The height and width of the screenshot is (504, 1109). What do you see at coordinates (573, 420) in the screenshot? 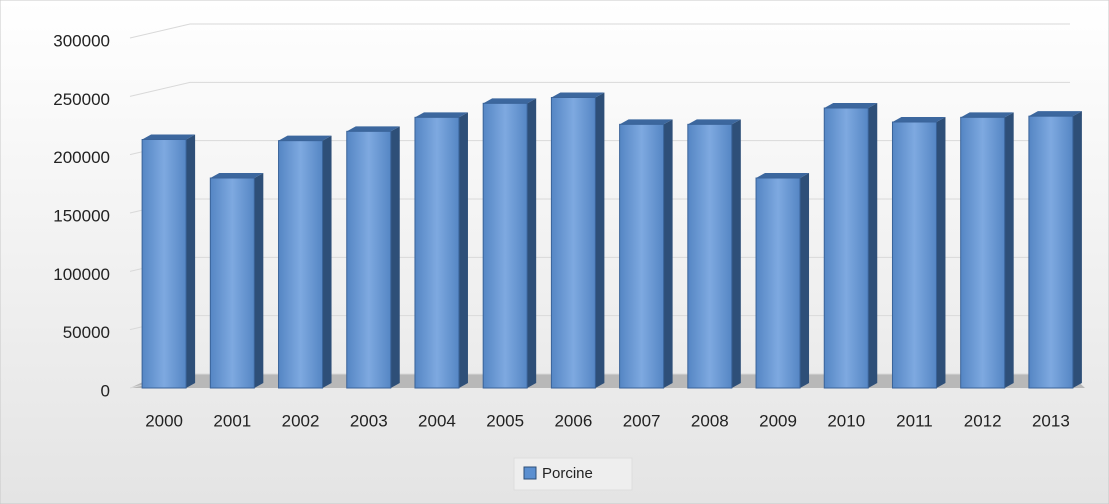
I see `x-tick-label: 2006` at bounding box center [573, 420].